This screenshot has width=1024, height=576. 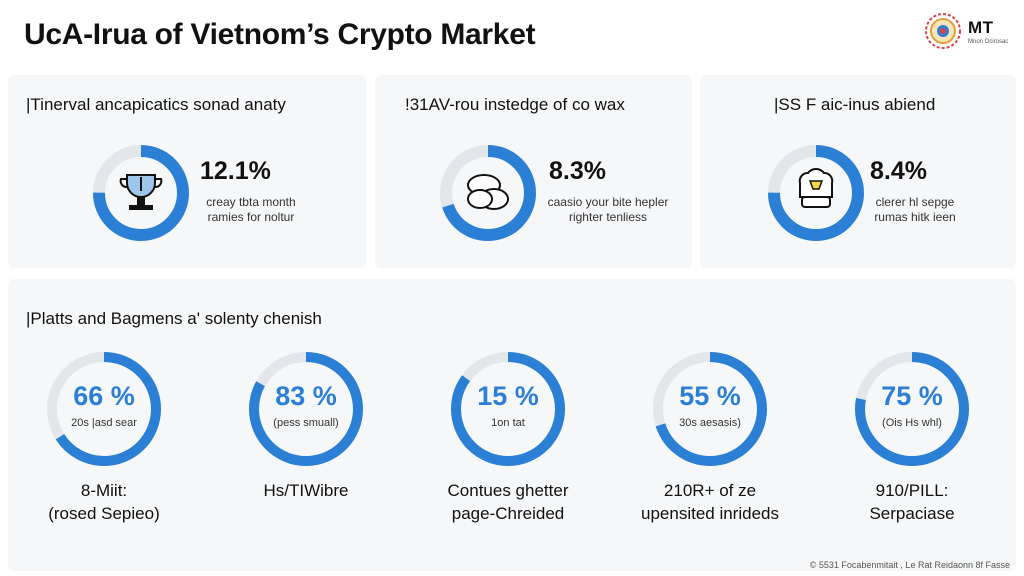 I want to click on stat-item: 83 % (pess smuall) Hs/TIWibre, so click(x=306, y=404).